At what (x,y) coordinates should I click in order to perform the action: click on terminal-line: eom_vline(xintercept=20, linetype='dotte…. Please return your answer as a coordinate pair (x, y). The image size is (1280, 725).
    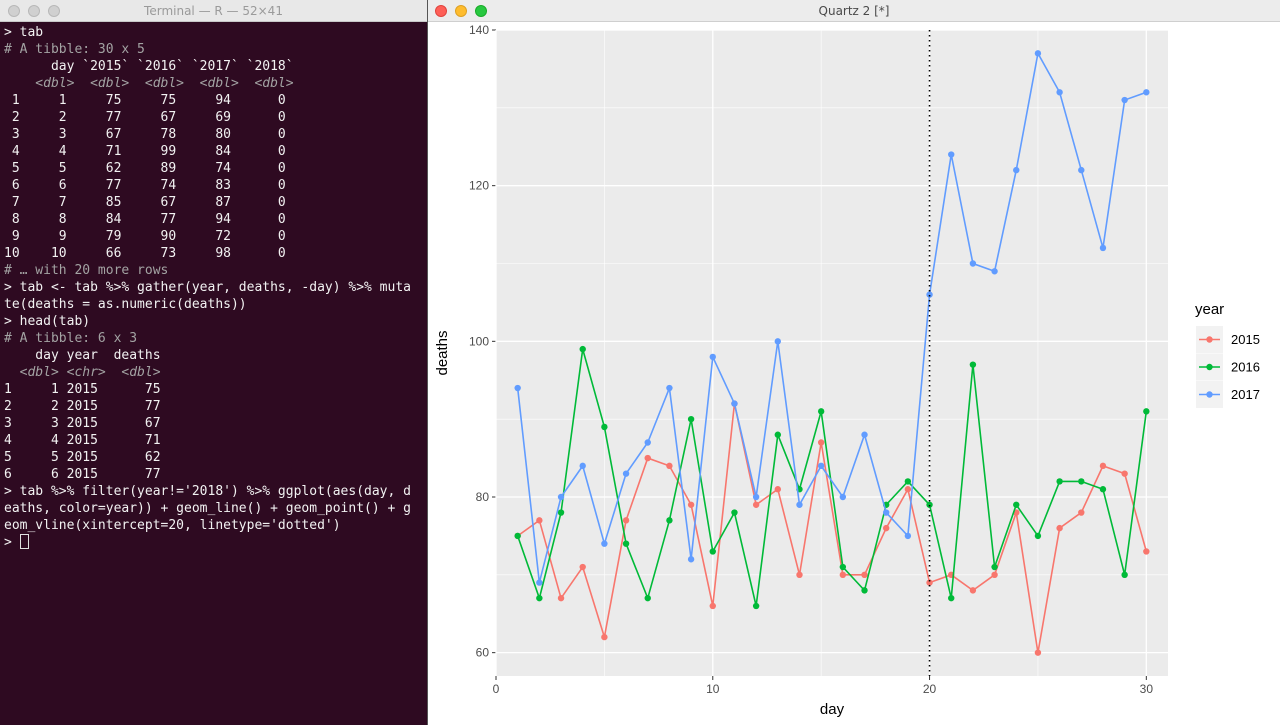
    Looking at the image, I should click on (172, 525).